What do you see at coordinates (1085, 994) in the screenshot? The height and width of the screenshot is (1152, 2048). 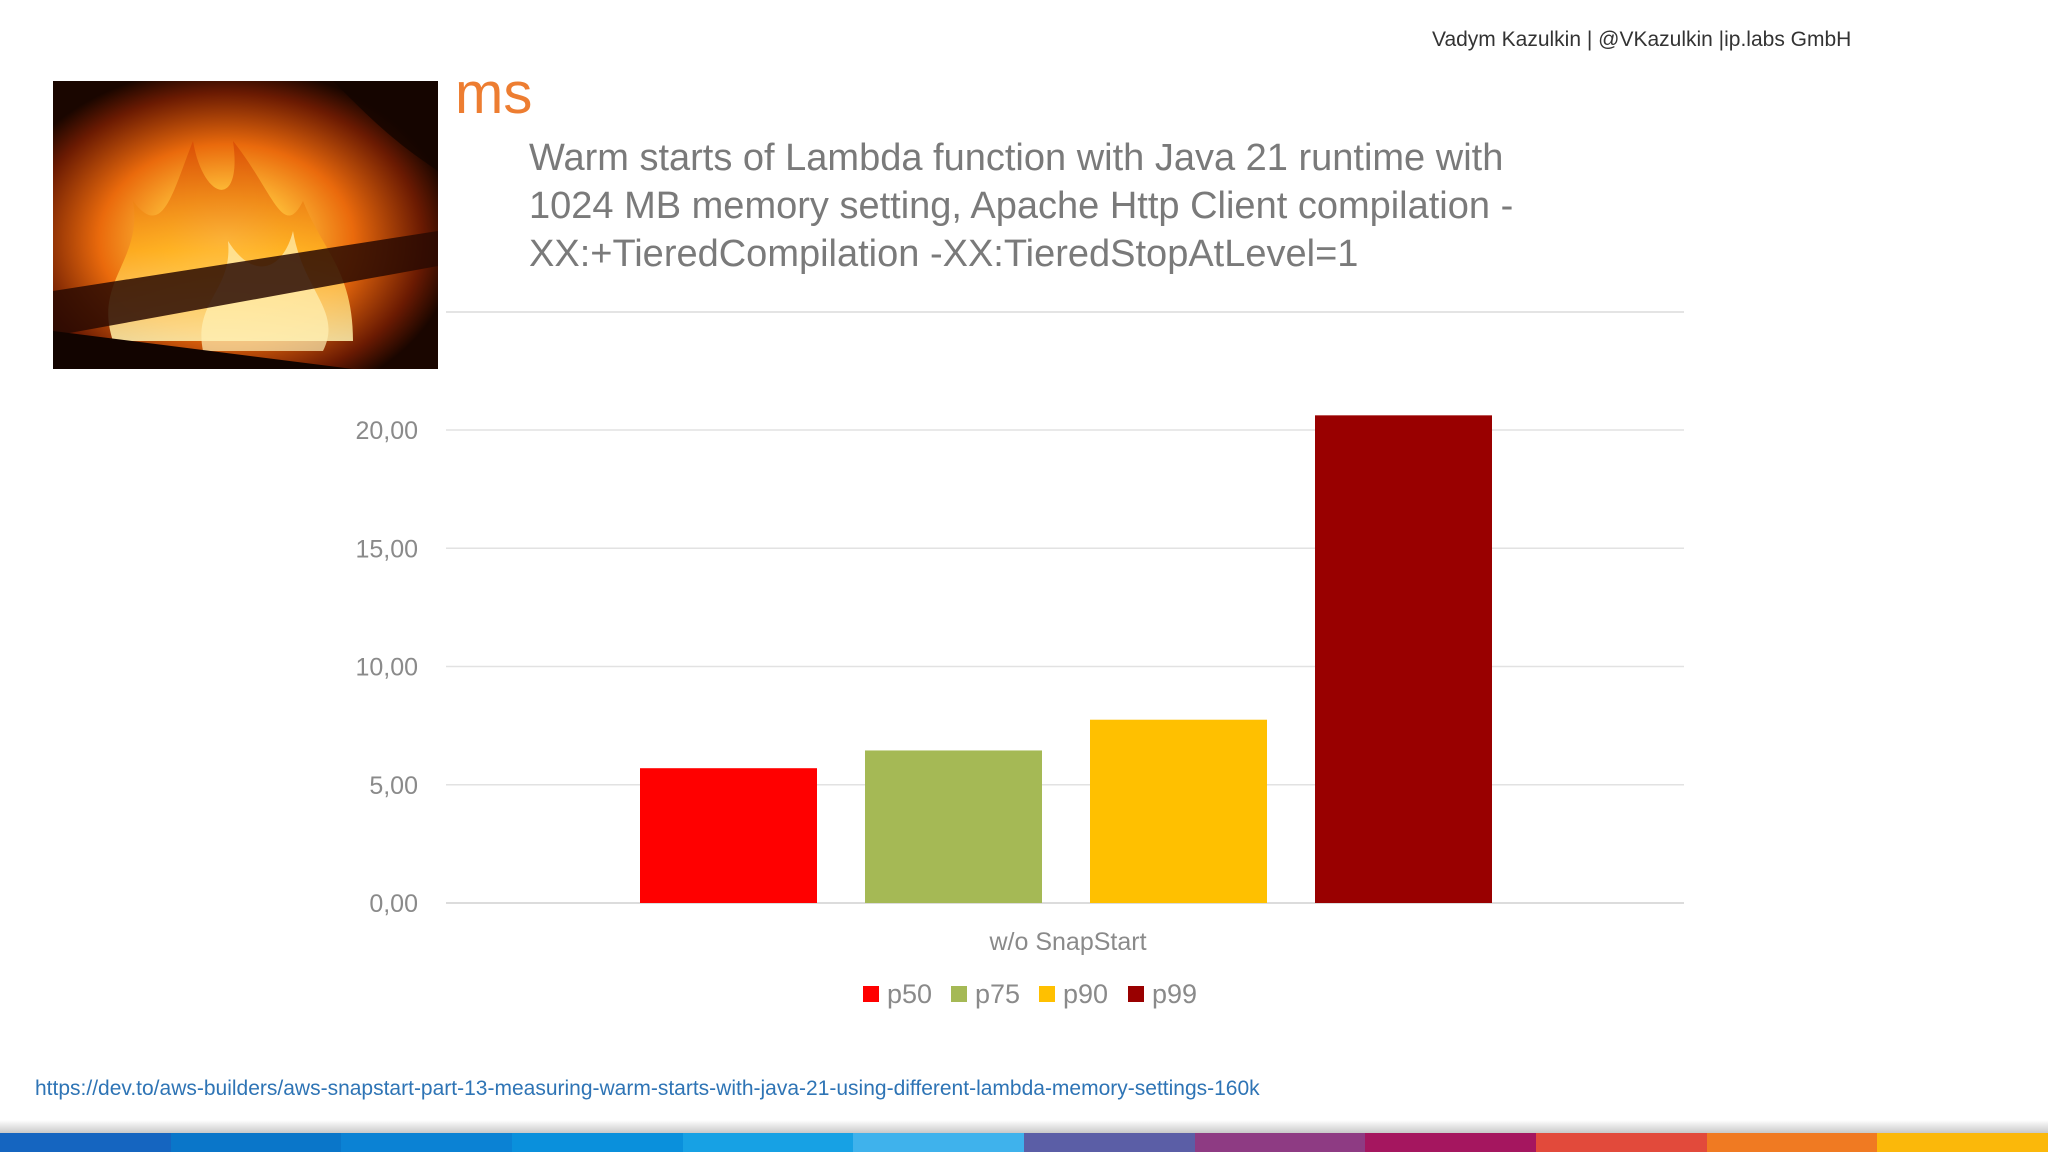 I see `legend-label-p90: p90` at bounding box center [1085, 994].